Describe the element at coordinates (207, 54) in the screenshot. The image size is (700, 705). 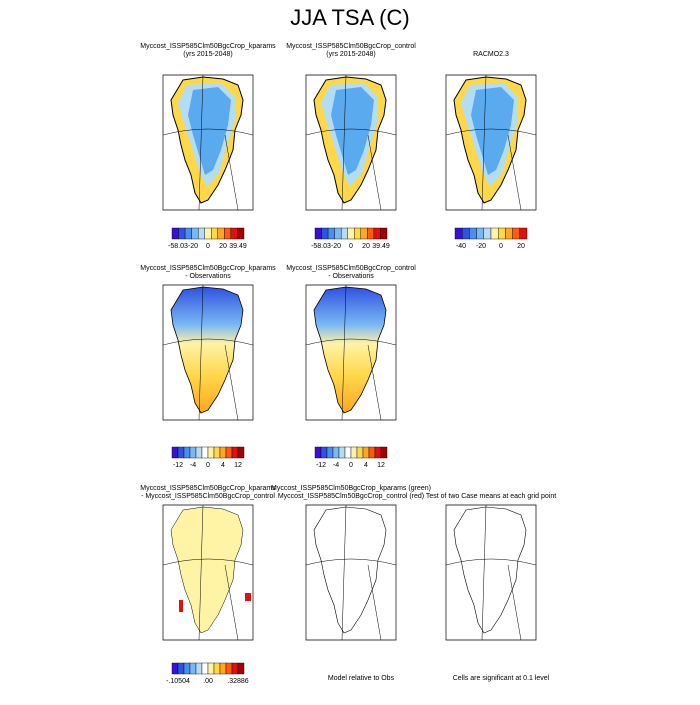
I see `panel-title: (yrs 2015-2048)` at that location.